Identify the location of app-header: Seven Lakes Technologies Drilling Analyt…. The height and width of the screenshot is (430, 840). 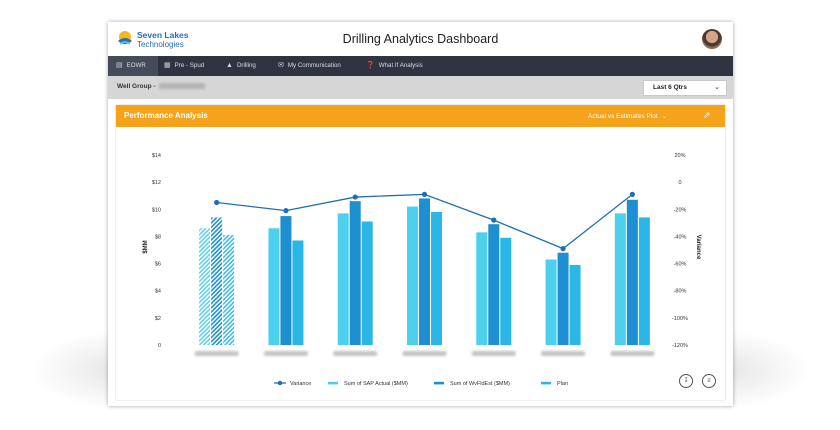
(420, 39).